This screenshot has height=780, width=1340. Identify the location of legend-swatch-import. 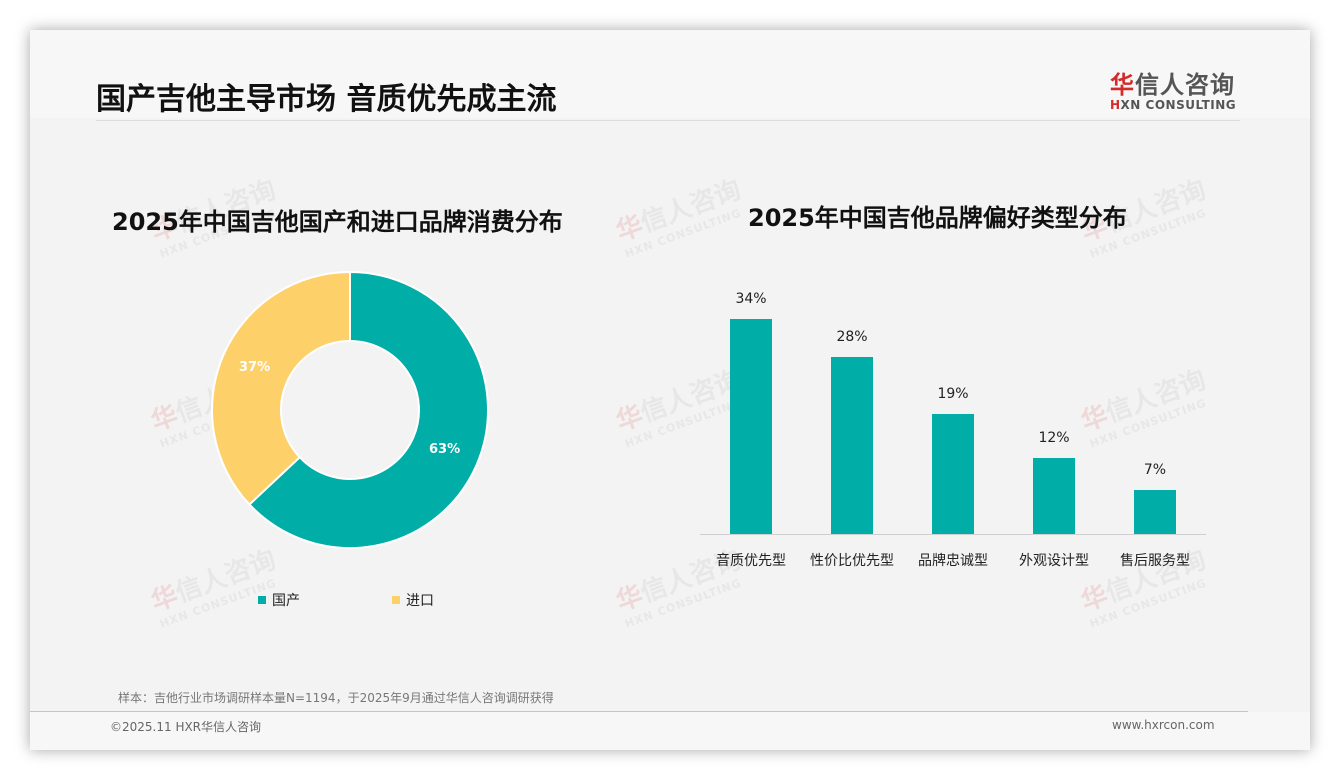
(396, 600).